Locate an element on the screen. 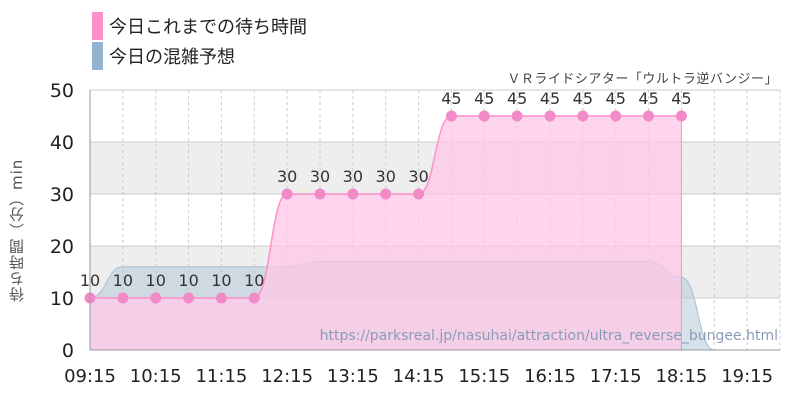  y-tick-label: 40 is located at coordinates (62, 143).